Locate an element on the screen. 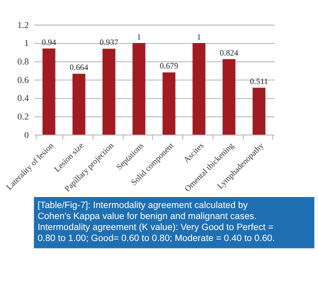  y-tick-label: 1 is located at coordinates (27, 43).